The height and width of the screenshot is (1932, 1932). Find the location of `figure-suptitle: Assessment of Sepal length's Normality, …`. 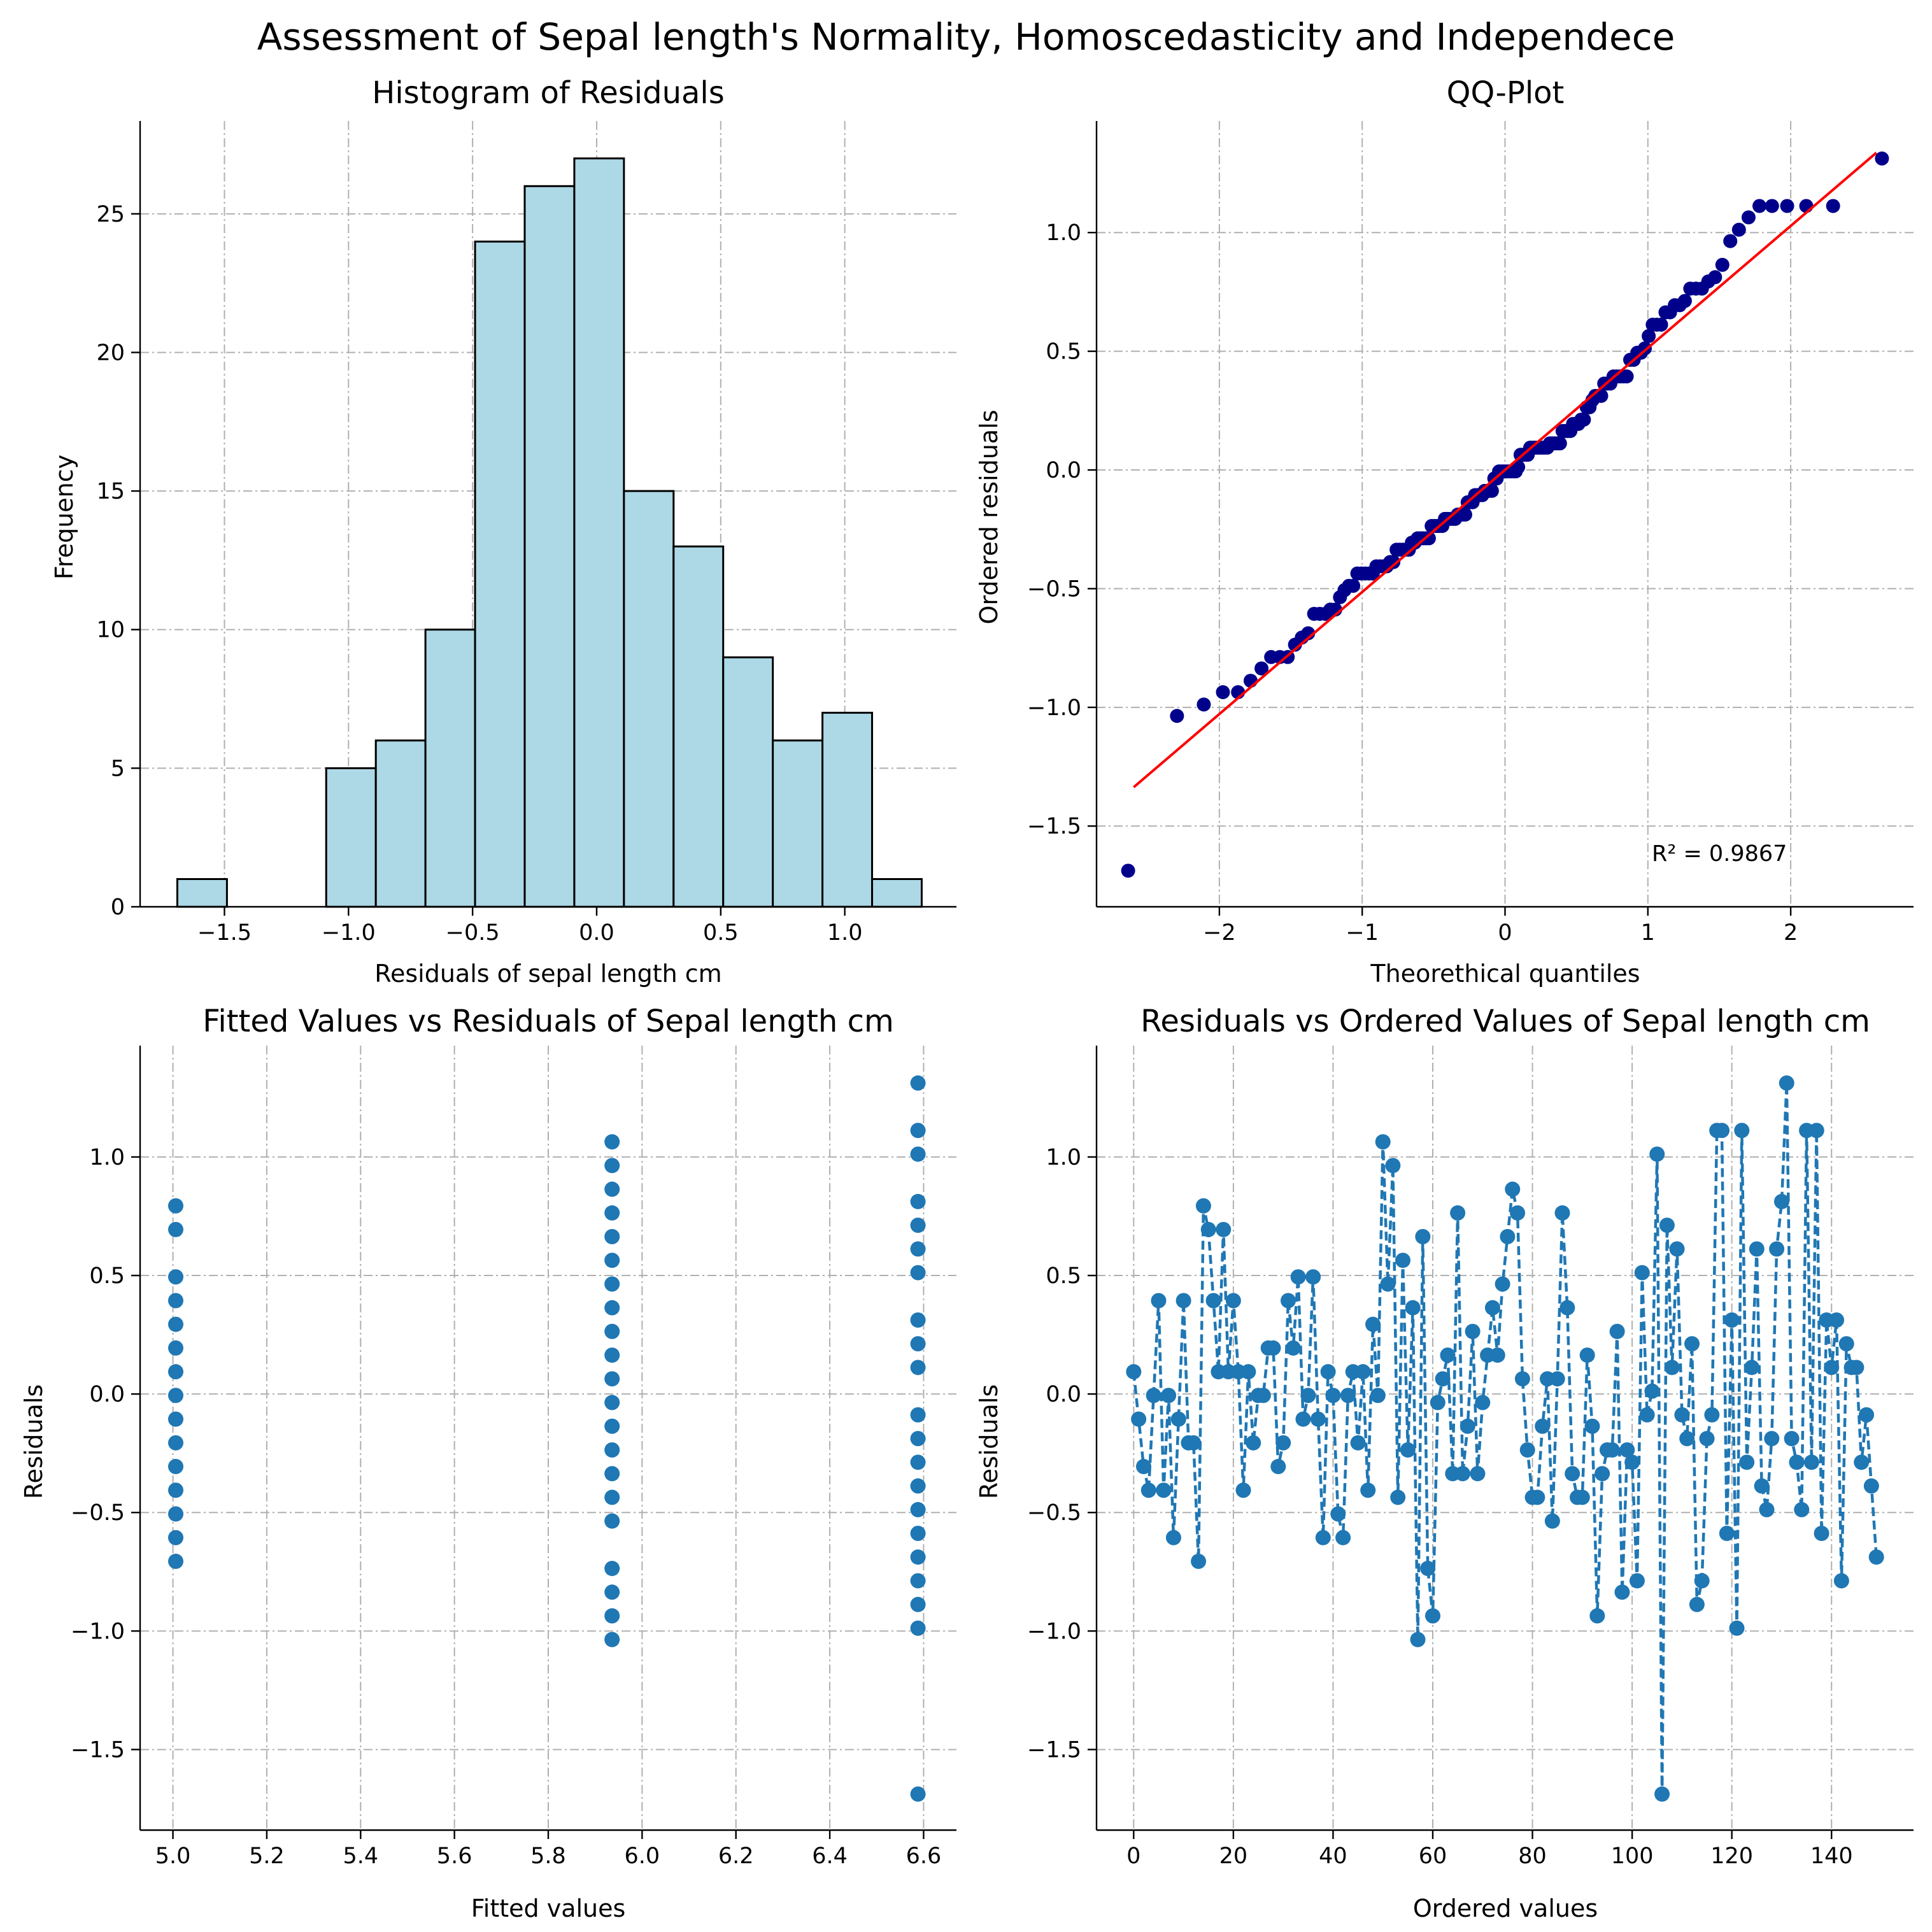

figure-suptitle: Assessment of Sepal length's Normality, … is located at coordinates (966, 37).